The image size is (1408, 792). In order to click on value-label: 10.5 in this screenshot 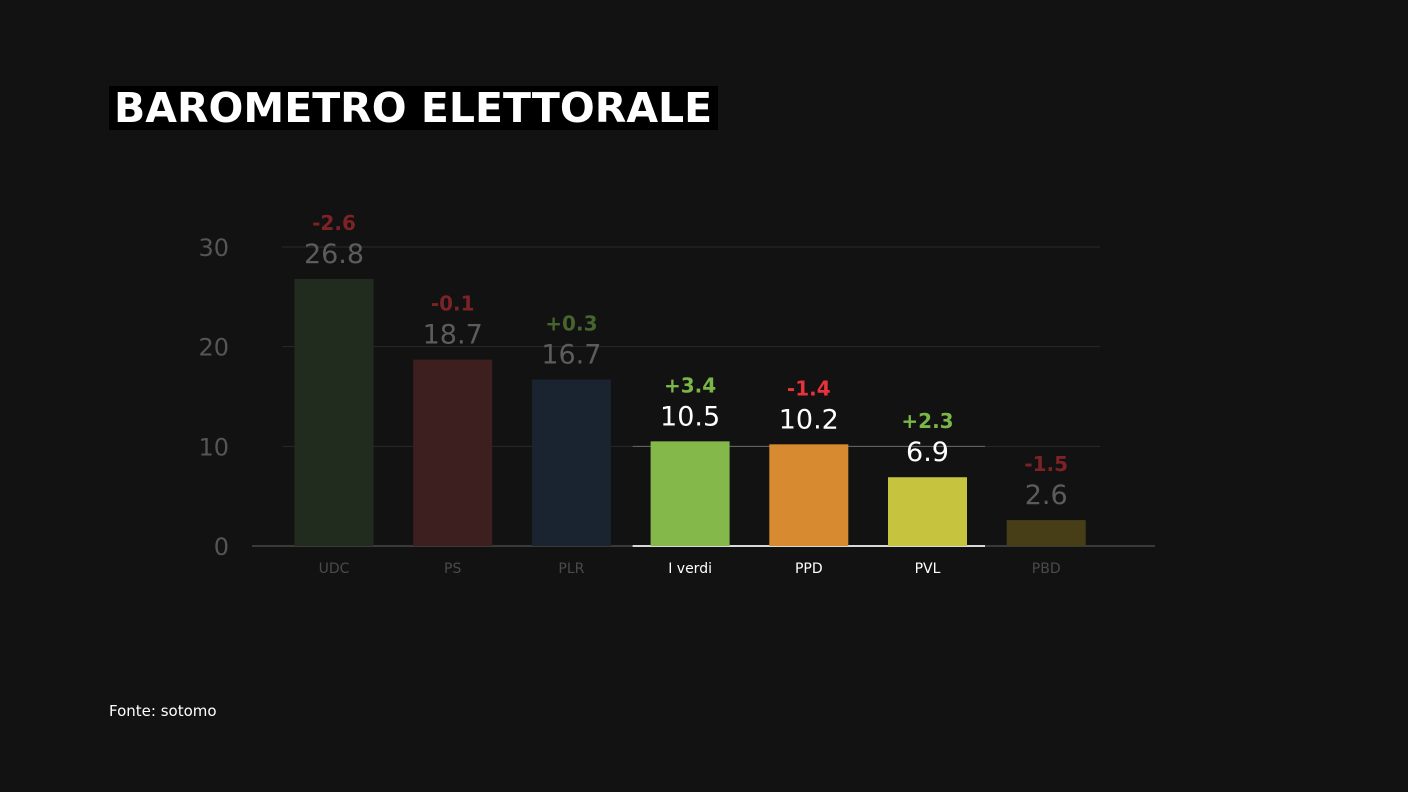, I will do `click(690, 416)`.